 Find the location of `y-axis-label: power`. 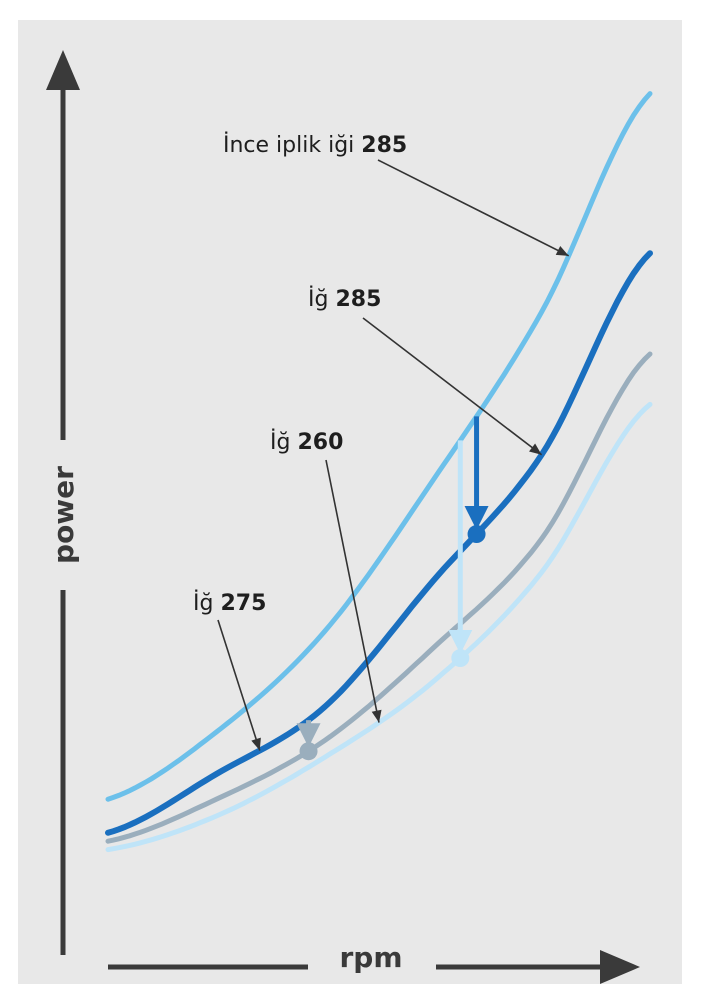

y-axis-label: power is located at coordinates (63, 515).